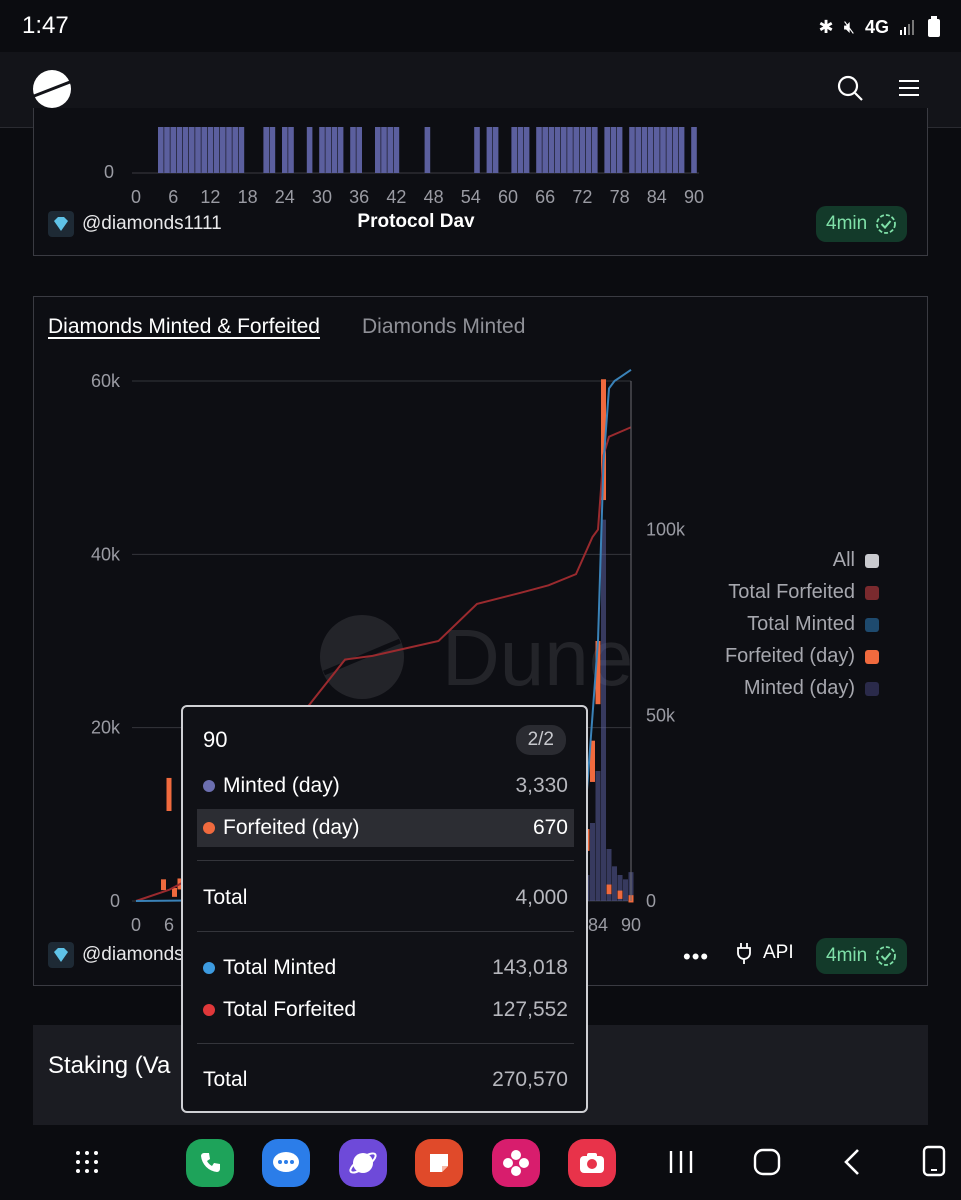 This screenshot has height=1200, width=961. What do you see at coordinates (909, 88) in the screenshot?
I see `menu-icon` at bounding box center [909, 88].